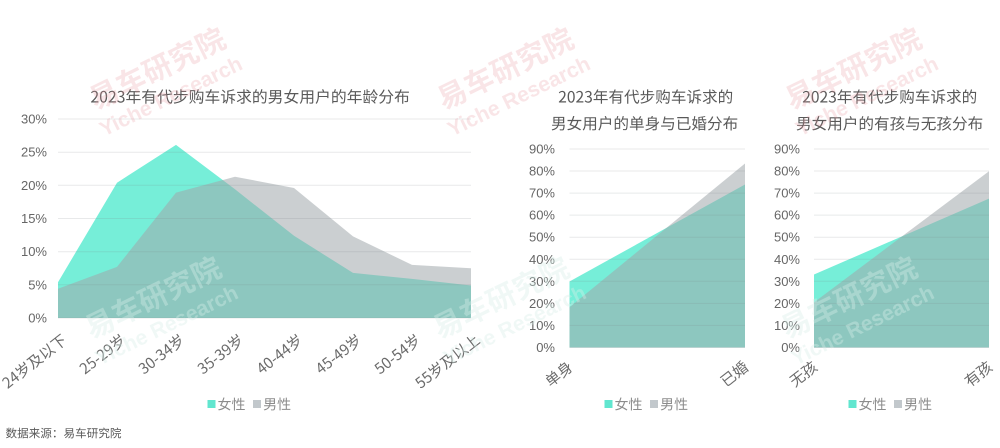 This screenshot has width=1000, height=448. What do you see at coordinates (34, 251) in the screenshot?
I see `svg-text: 10%` at bounding box center [34, 251].